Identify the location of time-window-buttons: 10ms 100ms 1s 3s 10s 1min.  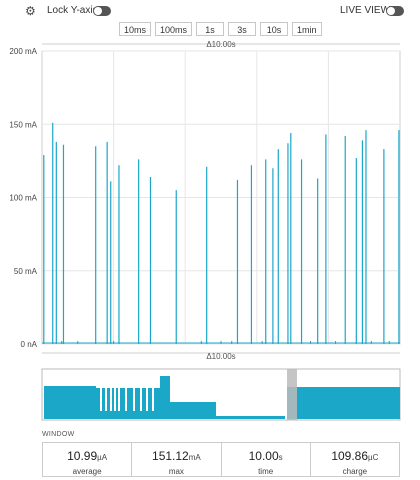
(220, 29).